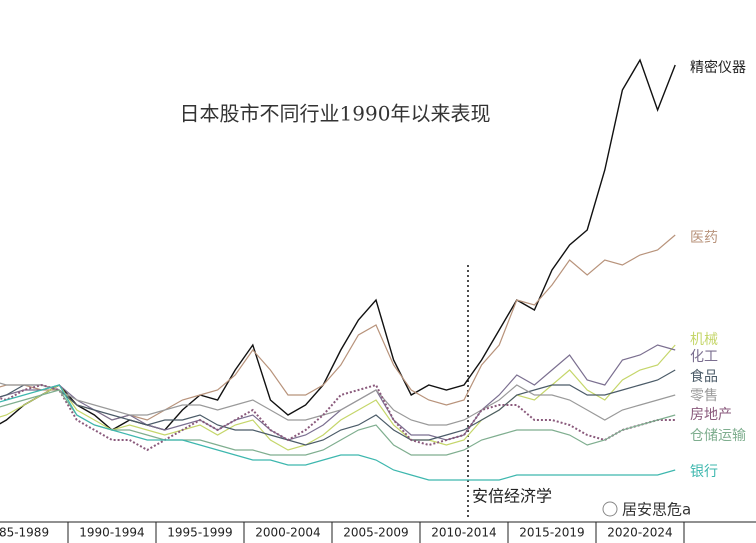 This screenshot has width=756, height=543. I want to click on x-tick-label: 2020-2024, so click(639, 533).